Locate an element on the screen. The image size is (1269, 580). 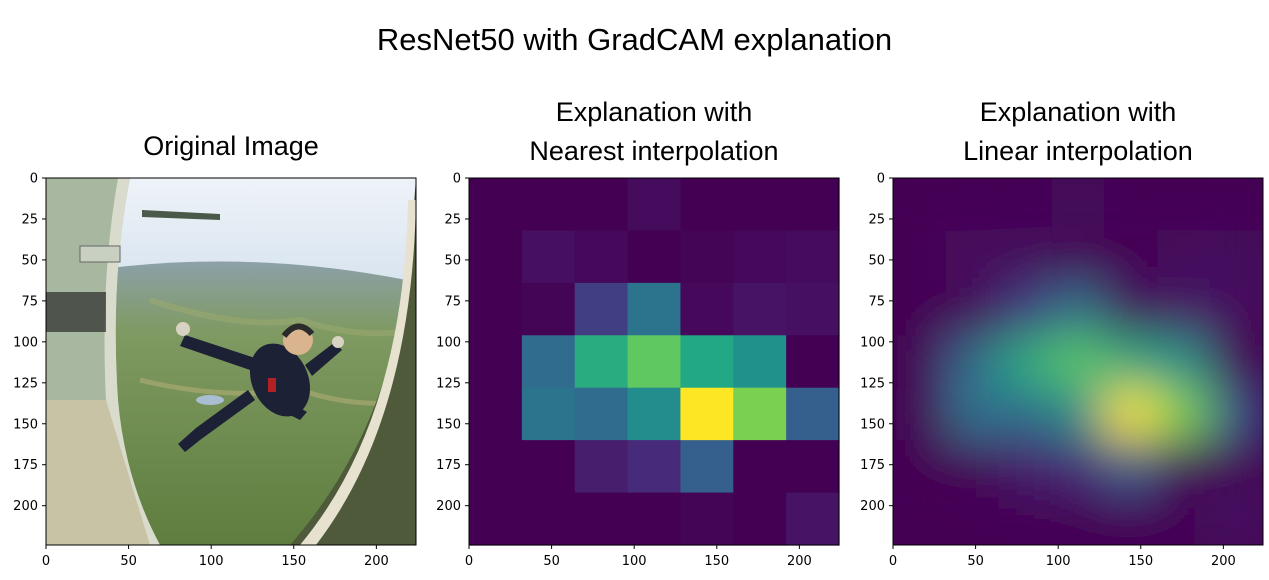
x-tick-label: 150 is located at coordinates (1140, 561).